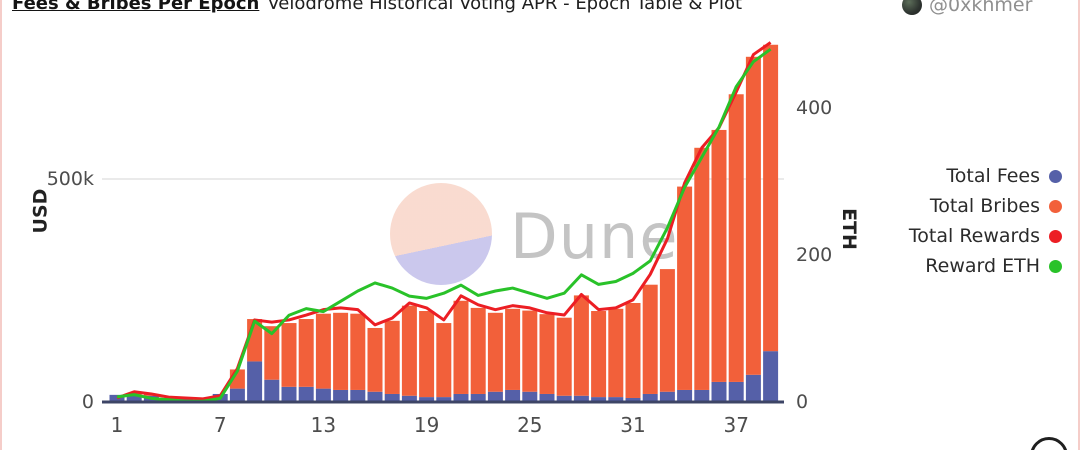 The image size is (1080, 450). What do you see at coordinates (985, 266) in the screenshot?
I see `legend-item-reward-eth: Reward ETH` at bounding box center [985, 266].